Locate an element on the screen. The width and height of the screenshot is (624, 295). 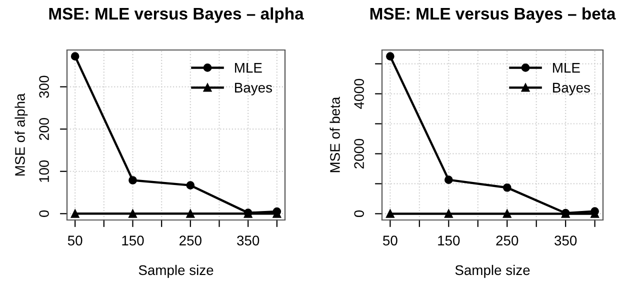
y-tick-label: 100 is located at coordinates (44, 171).